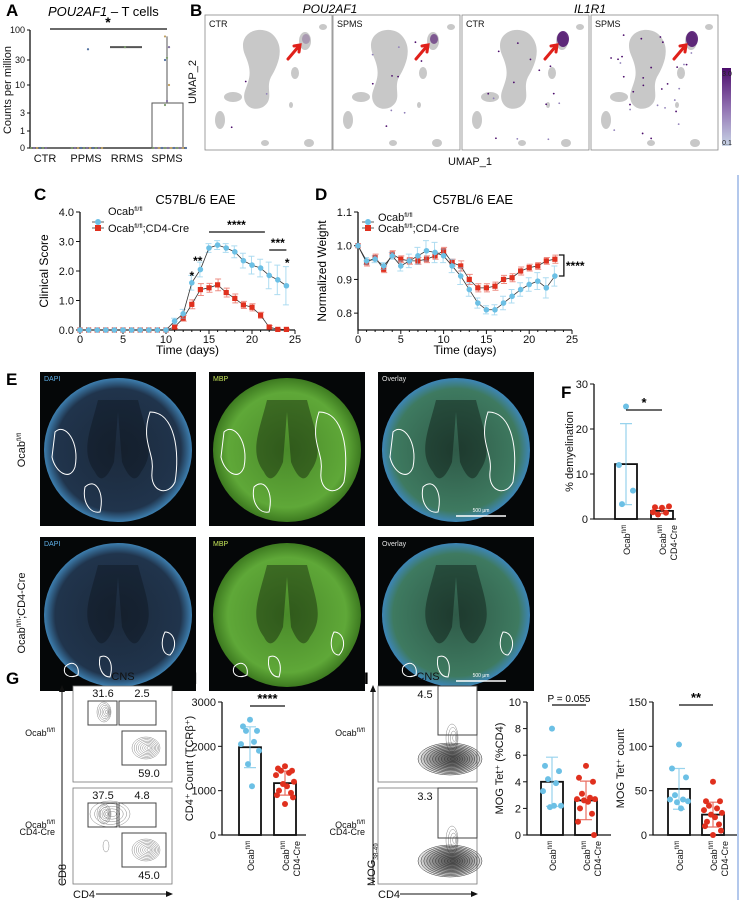 The image size is (741, 900). I want to click on colorbar-max: 3.0, so click(727, 74).